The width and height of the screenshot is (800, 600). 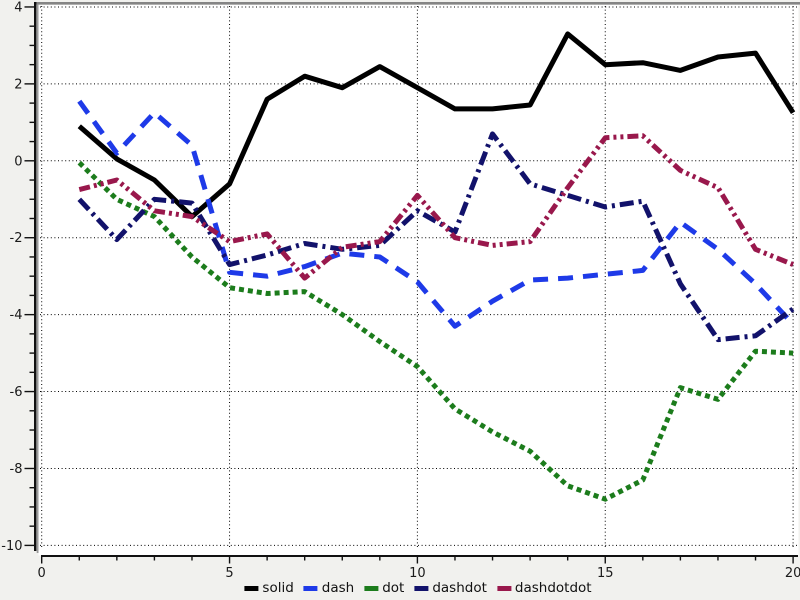 I want to click on legend-item-dashdot: dashdot, so click(x=450, y=588).